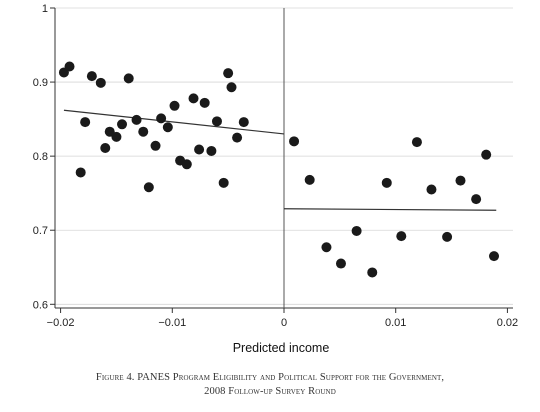 This screenshot has height=412, width=540. What do you see at coordinates (45, 9) in the screenshot?
I see `y-tick-label: 1` at bounding box center [45, 9].